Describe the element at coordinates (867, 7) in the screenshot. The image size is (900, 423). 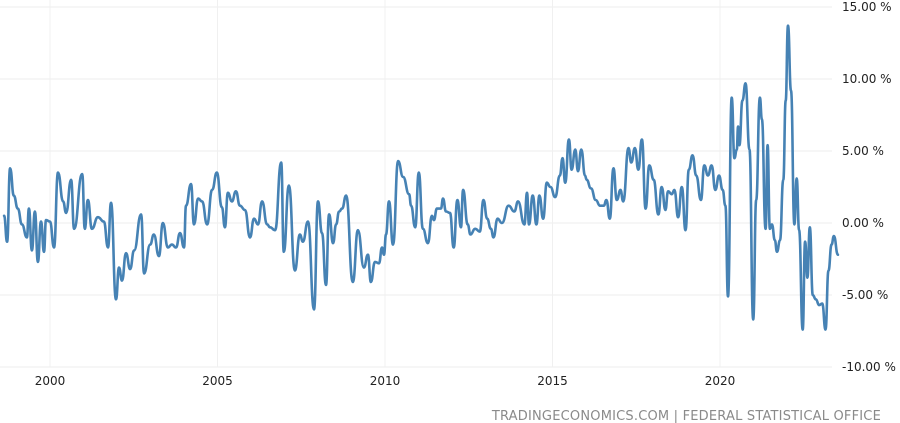
I see `y-tick-label: 15.00 %` at that location.